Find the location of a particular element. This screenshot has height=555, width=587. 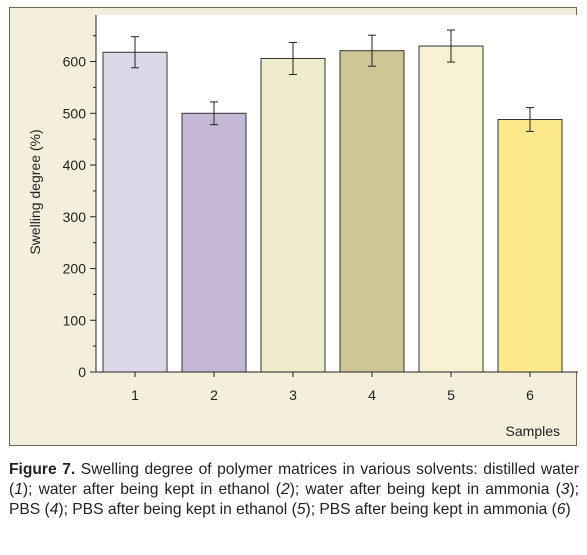

y-ticks-group: 0 100 200 300 400 500 600 is located at coordinates (79, 207).